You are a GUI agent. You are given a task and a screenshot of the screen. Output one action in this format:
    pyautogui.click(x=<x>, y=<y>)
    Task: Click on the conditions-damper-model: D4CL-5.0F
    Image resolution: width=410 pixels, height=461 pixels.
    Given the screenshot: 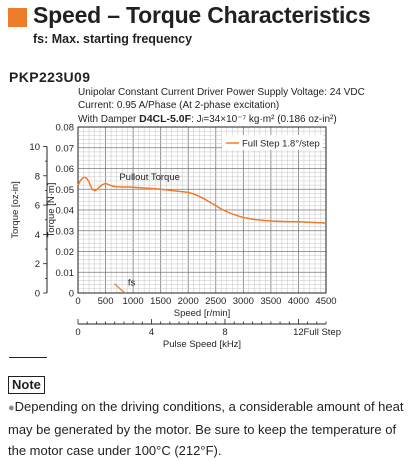 What is the action you would take?
    pyautogui.click(x=165, y=119)
    